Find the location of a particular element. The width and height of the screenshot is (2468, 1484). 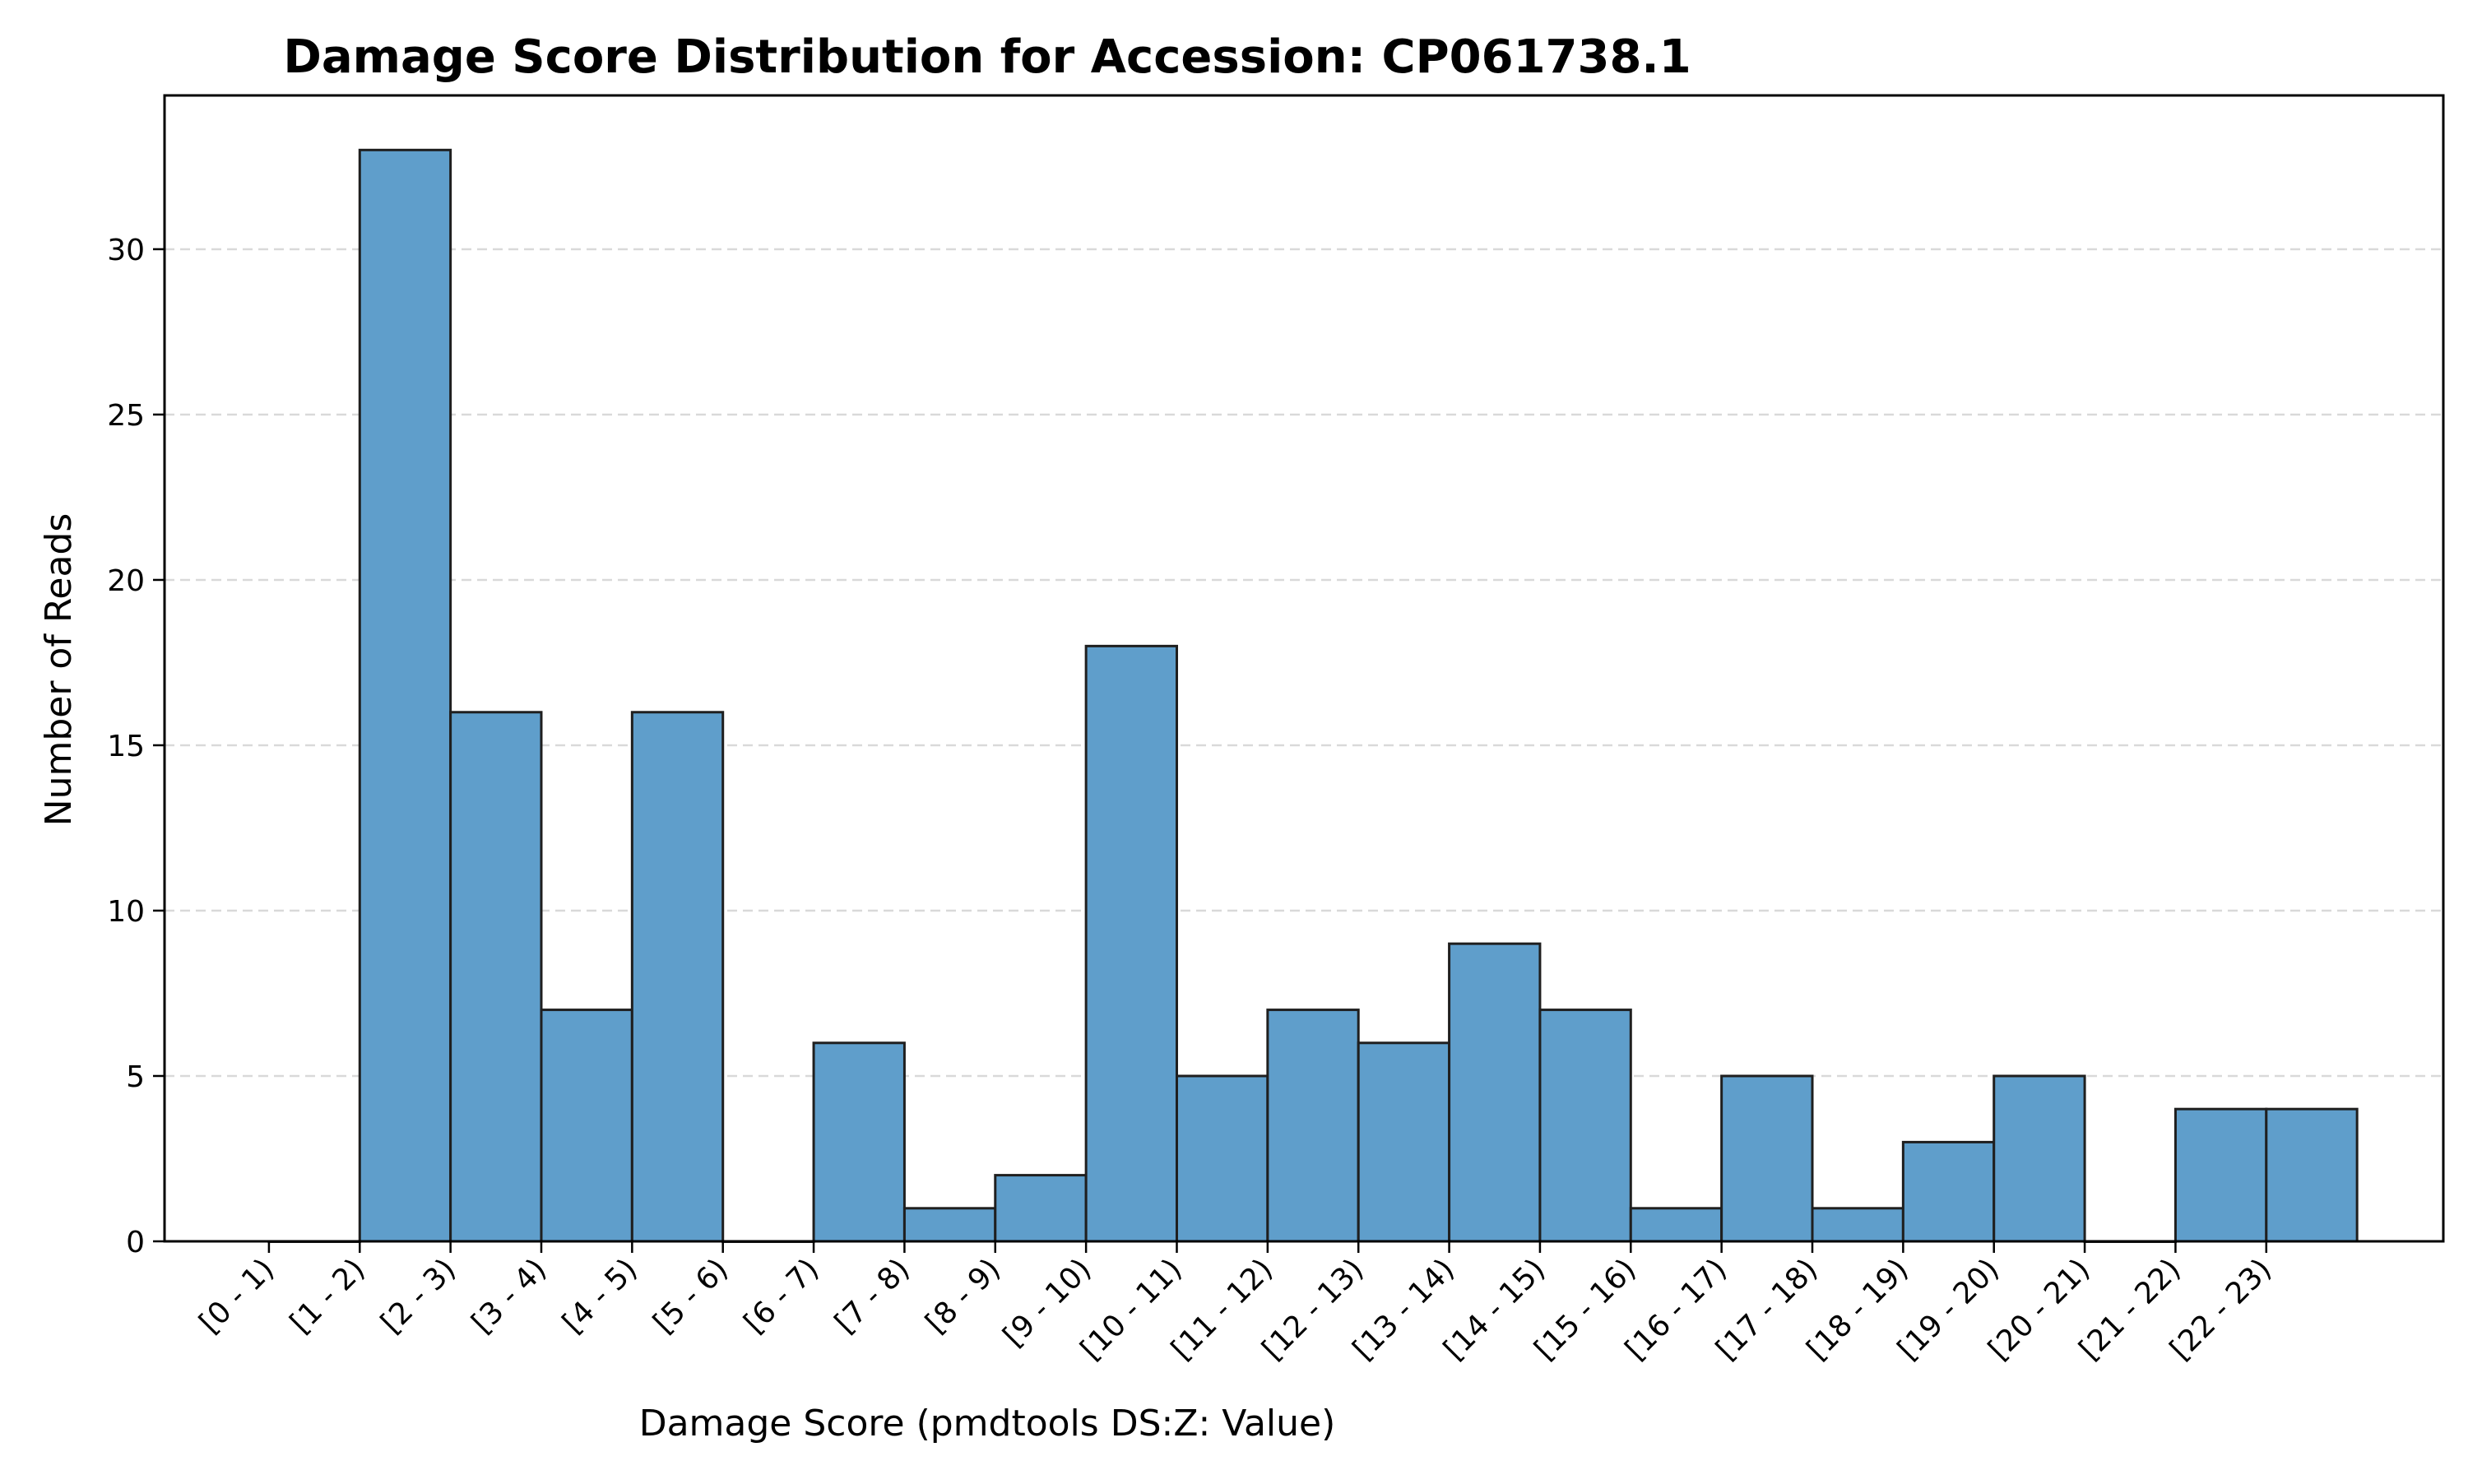

x-tick-label: [2 - 3) is located at coordinates (418, 1296).